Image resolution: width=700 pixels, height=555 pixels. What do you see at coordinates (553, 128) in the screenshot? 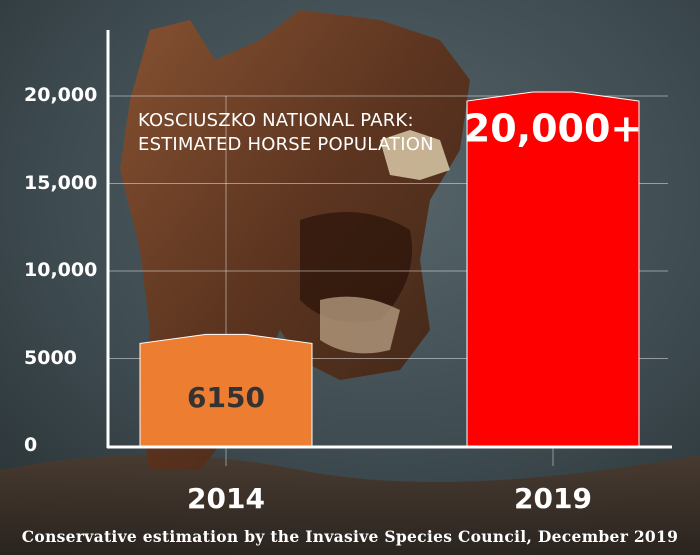
I see `value-label-2019: 20,000+` at bounding box center [553, 128].